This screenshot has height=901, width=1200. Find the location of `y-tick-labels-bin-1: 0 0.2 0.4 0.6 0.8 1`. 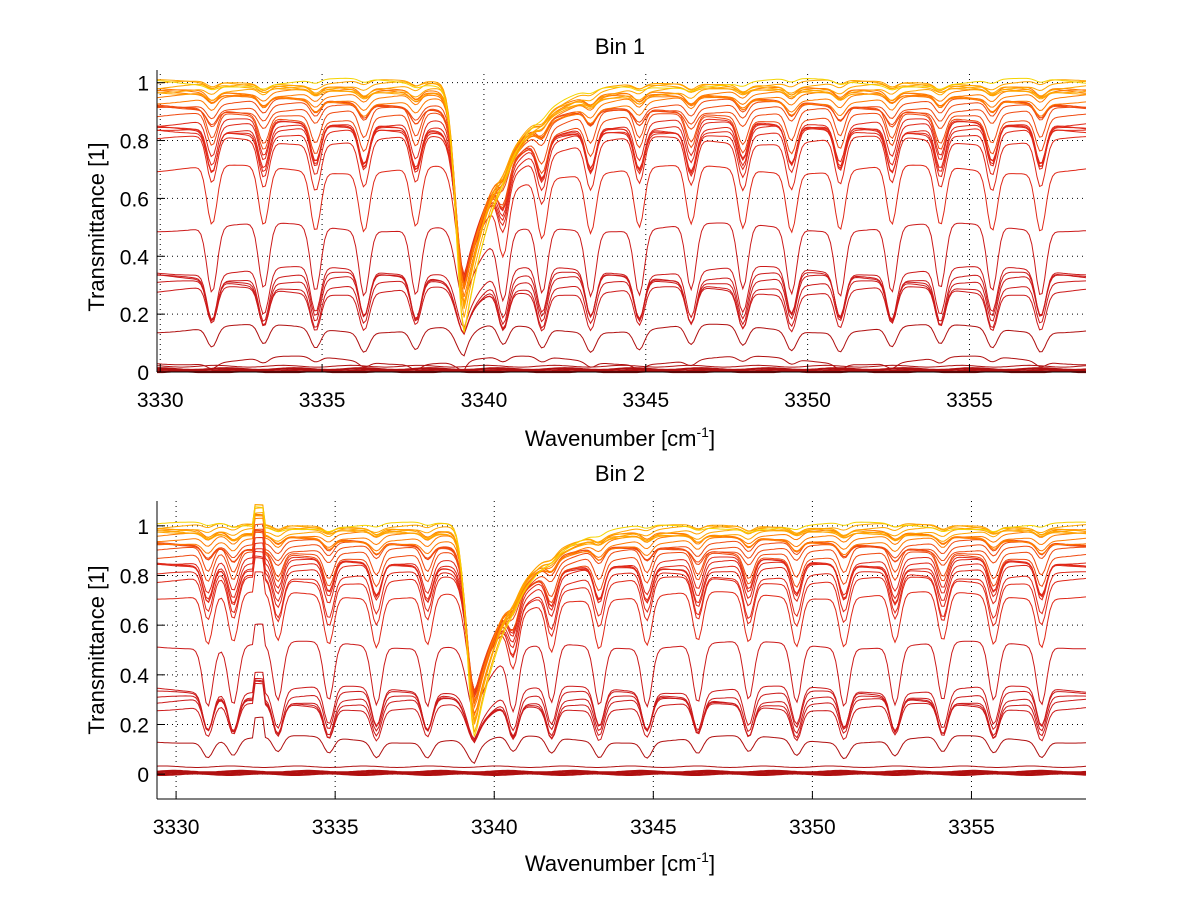

y-tick-labels-bin-1: 0 0.2 0.4 0.6 0.8 1 is located at coordinates (135, 229).